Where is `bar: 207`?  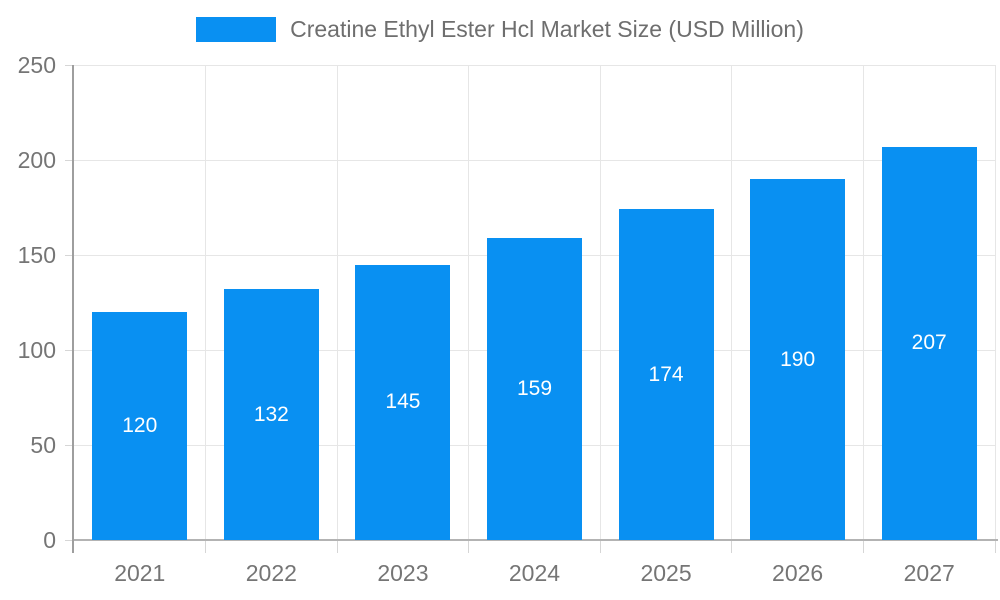 bar: 207 is located at coordinates (929, 343).